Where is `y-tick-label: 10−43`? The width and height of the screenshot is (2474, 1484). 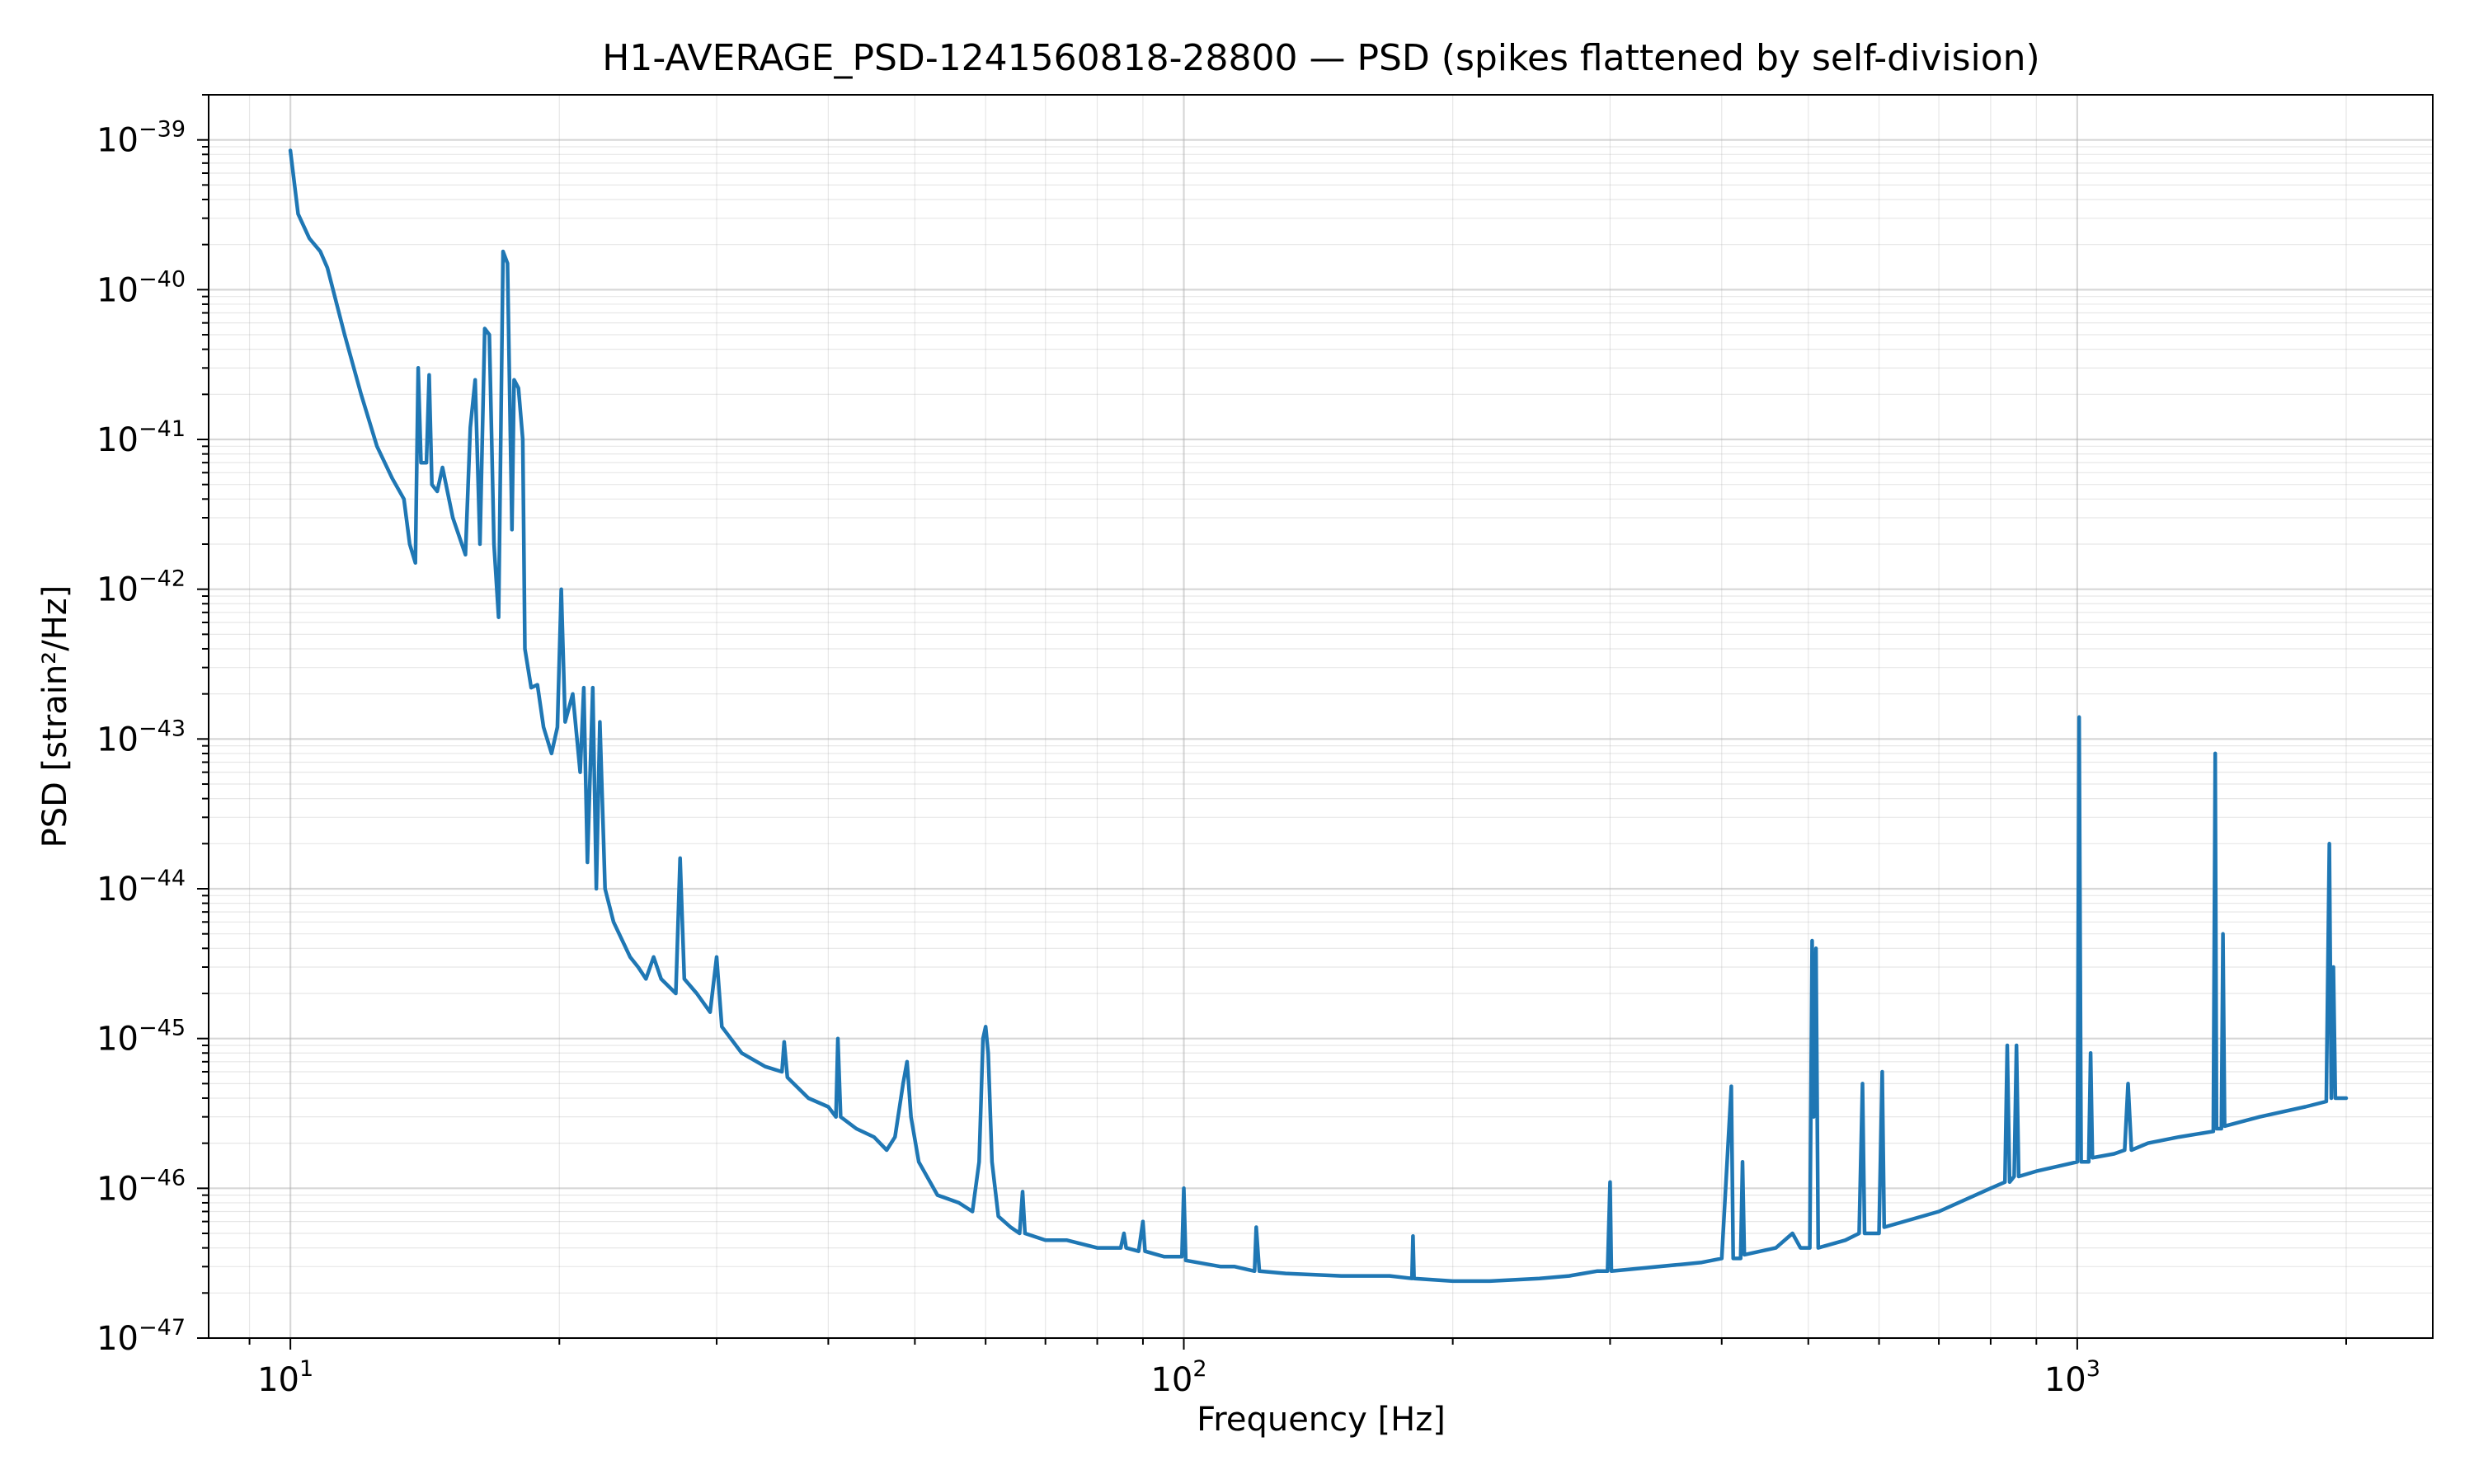 y-tick-label: 10−43 is located at coordinates (141, 737).